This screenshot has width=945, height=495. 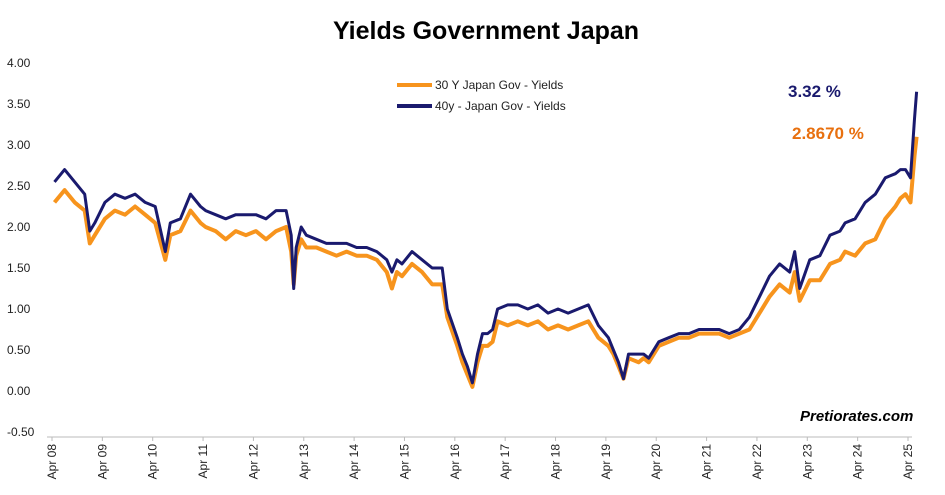 I want to click on y-tick-label: 4.00, so click(x=19, y=63).